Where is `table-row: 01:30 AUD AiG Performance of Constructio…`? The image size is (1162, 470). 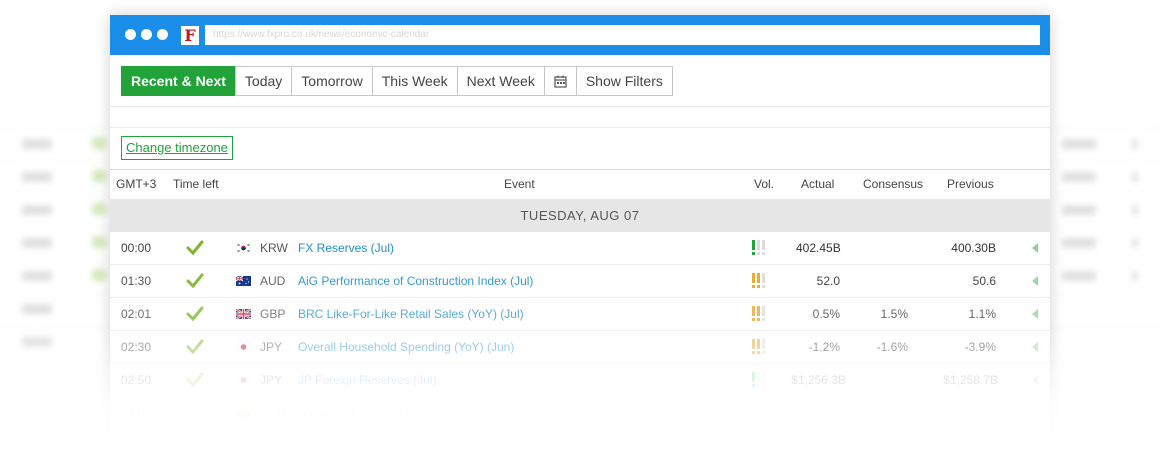
table-row: 01:30 AUD AiG Performance of Constructio… is located at coordinates (580, 281).